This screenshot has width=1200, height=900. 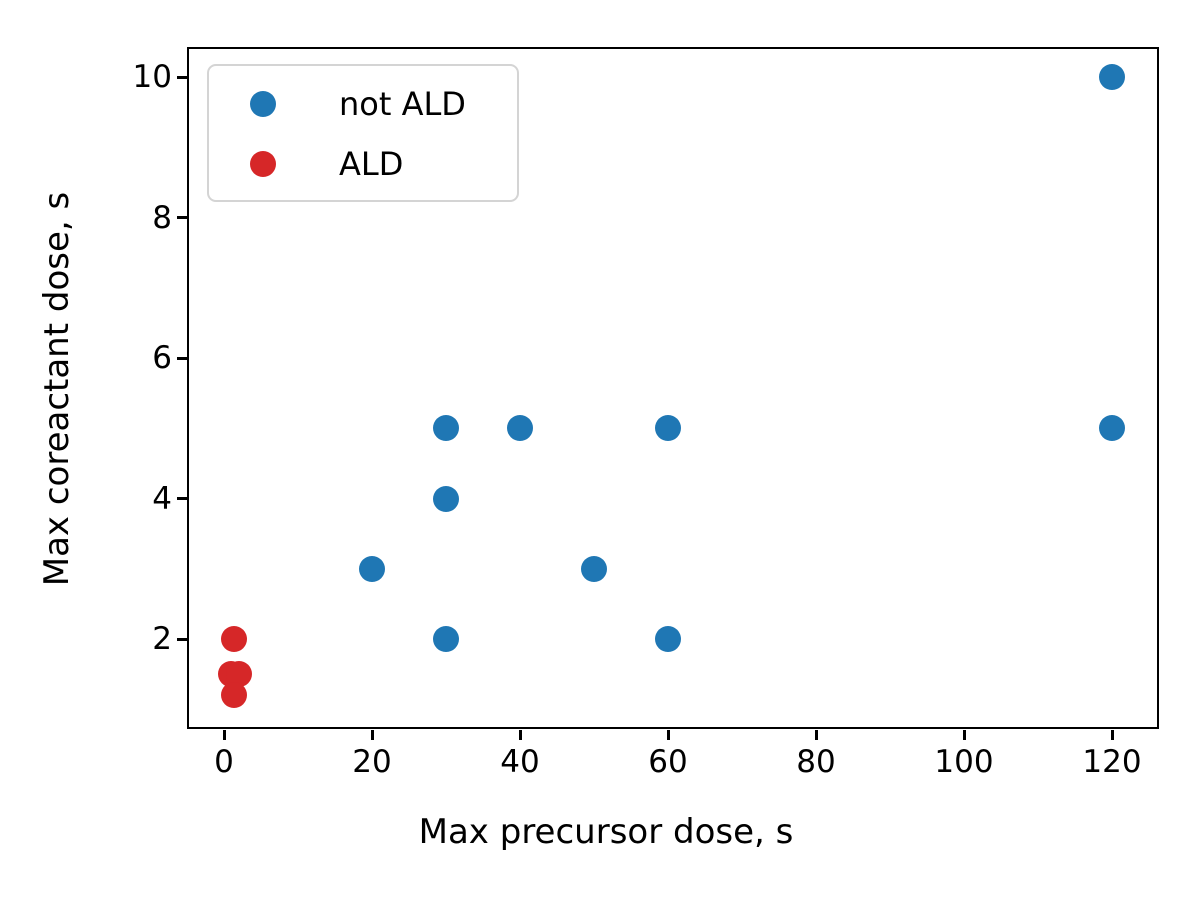 What do you see at coordinates (668, 762) in the screenshot?
I see `x-tick-label: 60` at bounding box center [668, 762].